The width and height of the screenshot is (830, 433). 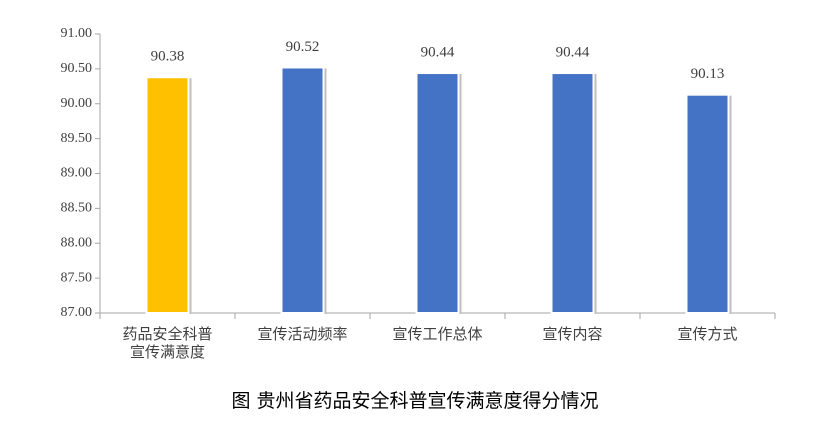 I want to click on y-tick-label: 89.50, so click(x=77, y=138).